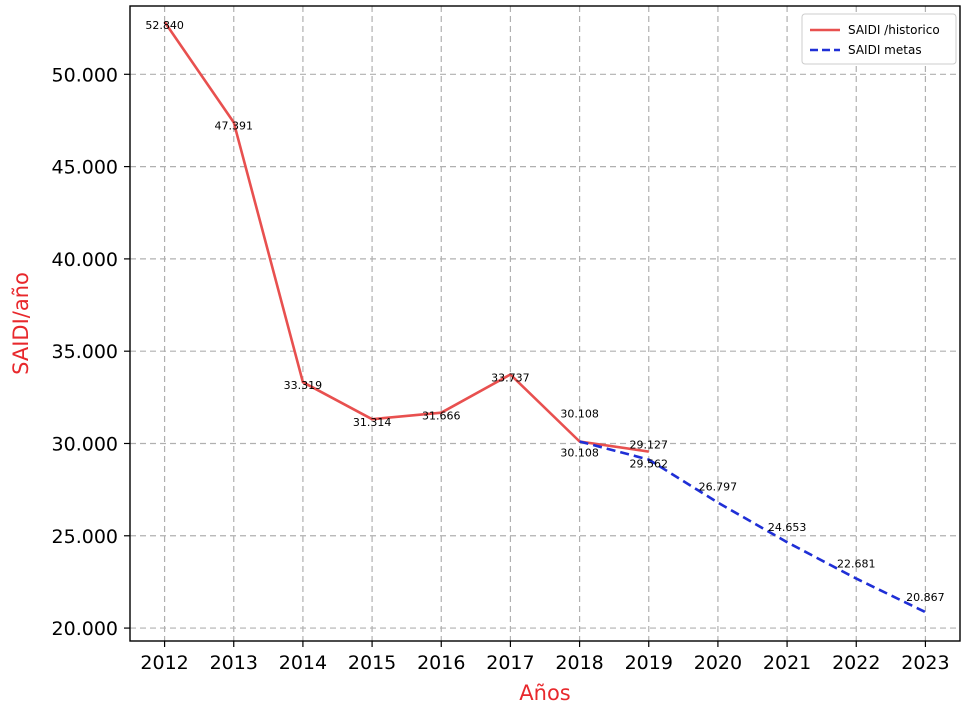  Describe the element at coordinates (856, 564) in the screenshot. I see `data-label: 22.681` at that location.